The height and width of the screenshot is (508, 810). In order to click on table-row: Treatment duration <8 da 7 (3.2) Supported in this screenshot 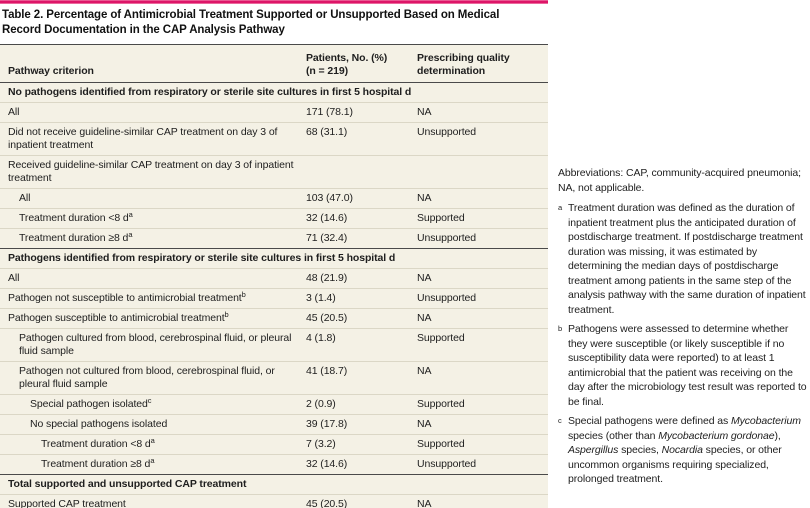, I will do `click(274, 444)`.